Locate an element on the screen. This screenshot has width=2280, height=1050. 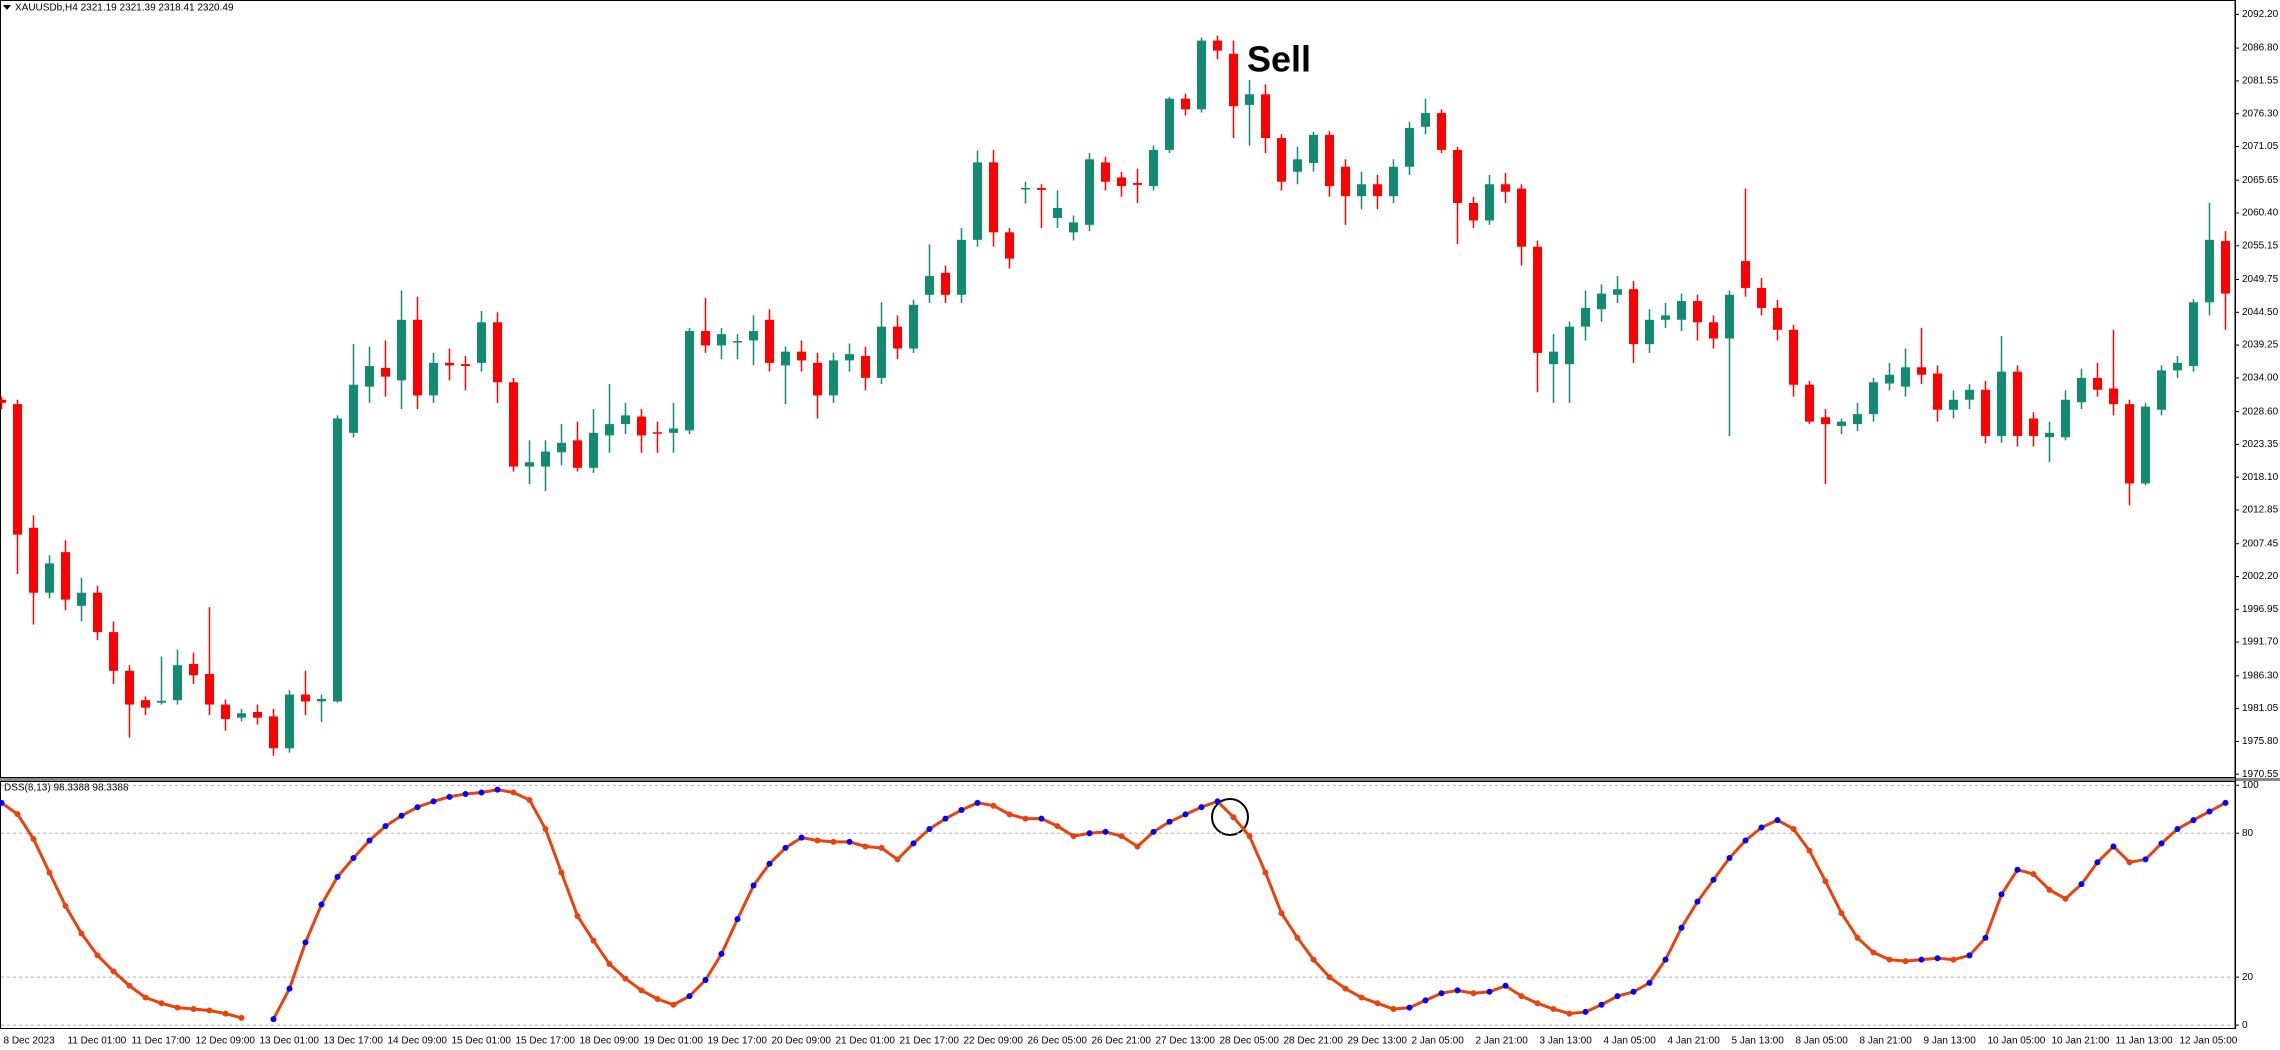
x-tick-label: 21 Dec 17:00 is located at coordinates (930, 1041).